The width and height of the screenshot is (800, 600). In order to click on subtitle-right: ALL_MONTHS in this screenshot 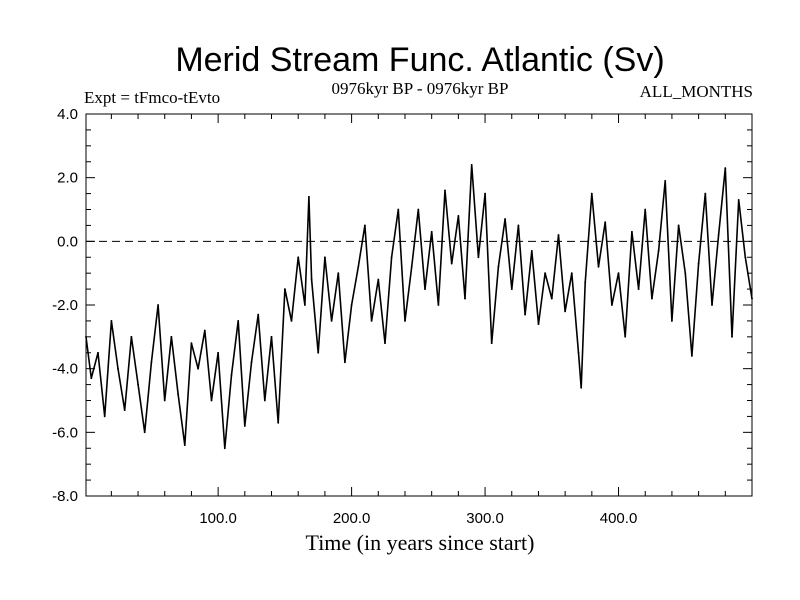, I will do `click(696, 91)`.